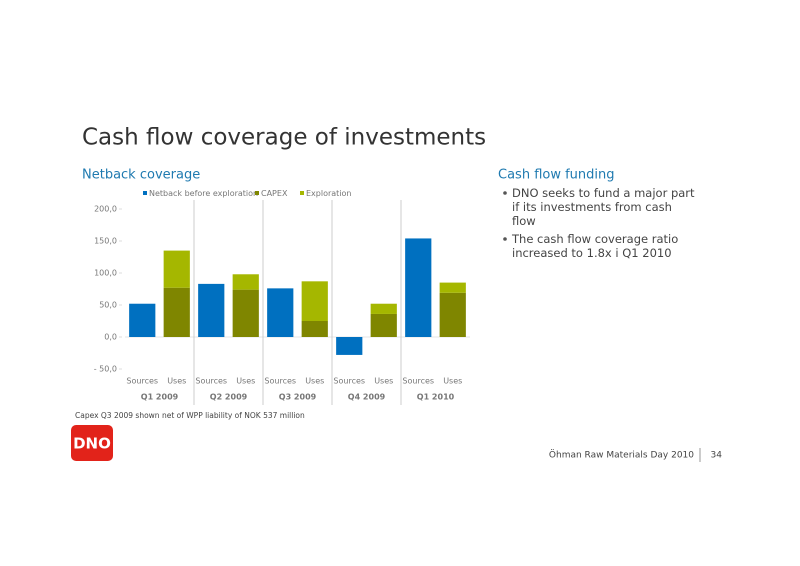 This screenshot has width=800, height=566. I want to click on footer: Öhman Raw Materials Day 2010, so click(621, 455).